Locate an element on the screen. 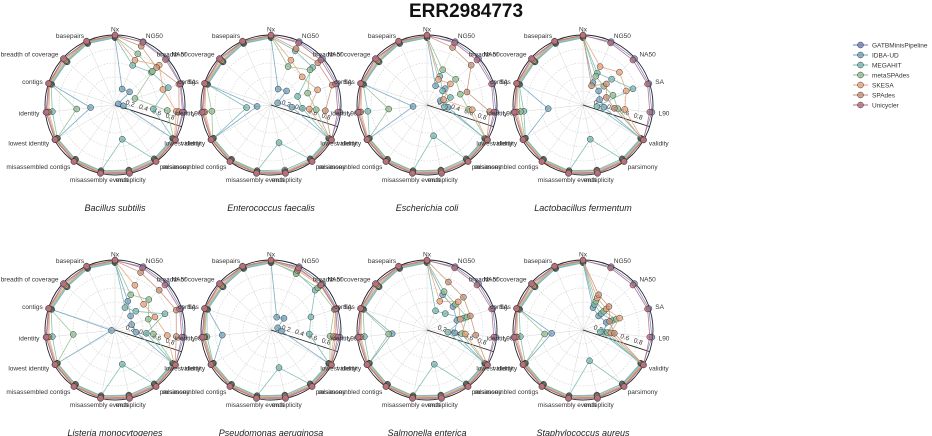  axis-label: basepairs is located at coordinates (70, 261).